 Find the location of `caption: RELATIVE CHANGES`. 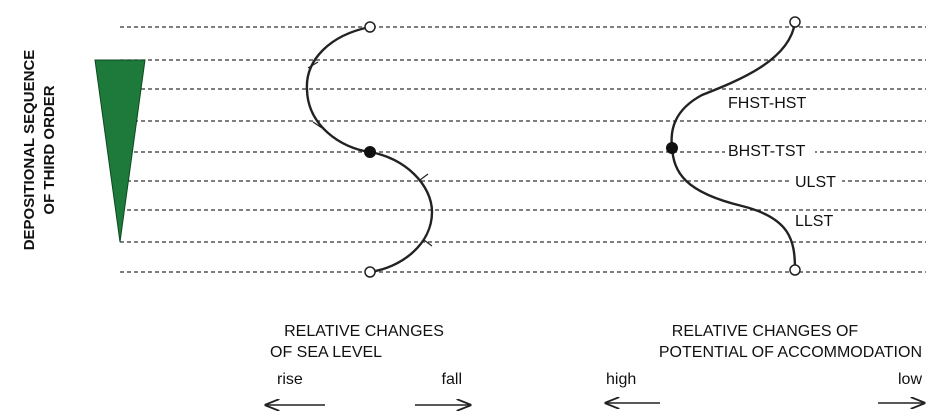

caption: RELATIVE CHANGES is located at coordinates (364, 331).